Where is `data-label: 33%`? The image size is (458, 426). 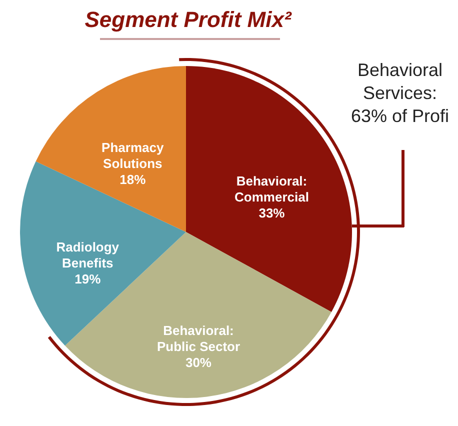 data-label: 33% is located at coordinates (272, 212).